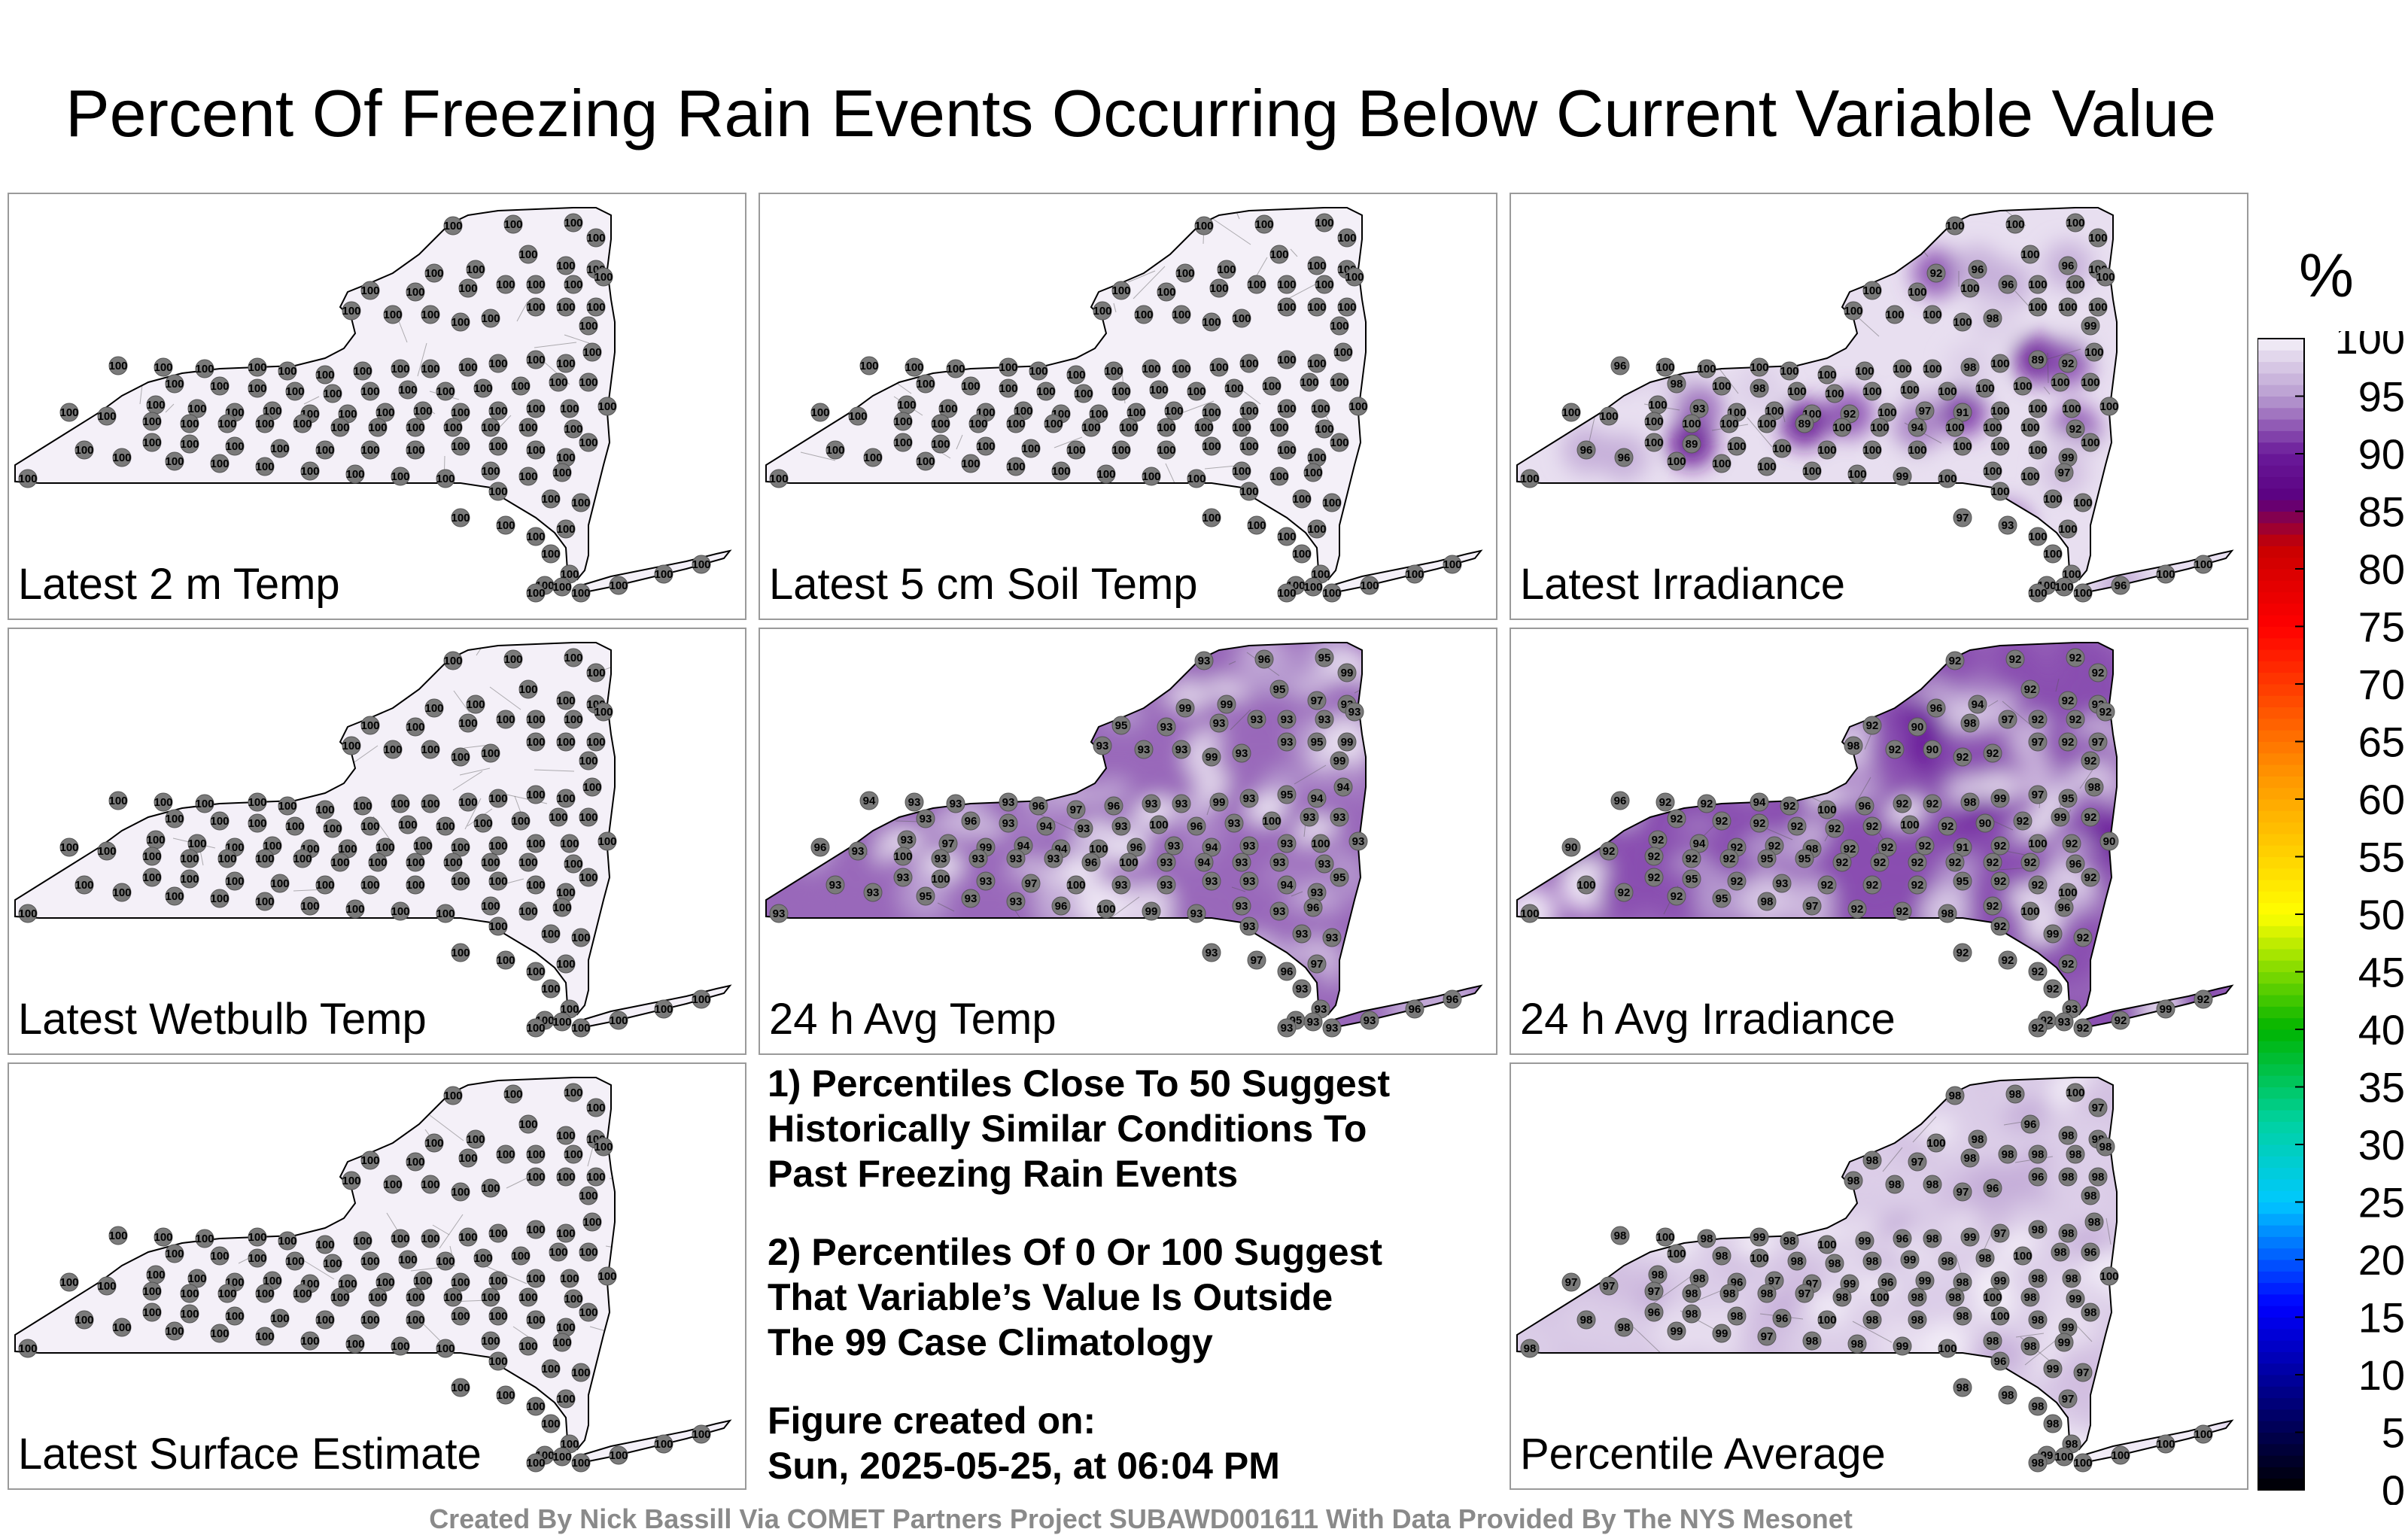 The height and width of the screenshot is (1535, 2408). I want to click on station-marker: 95, so click(1767, 858).